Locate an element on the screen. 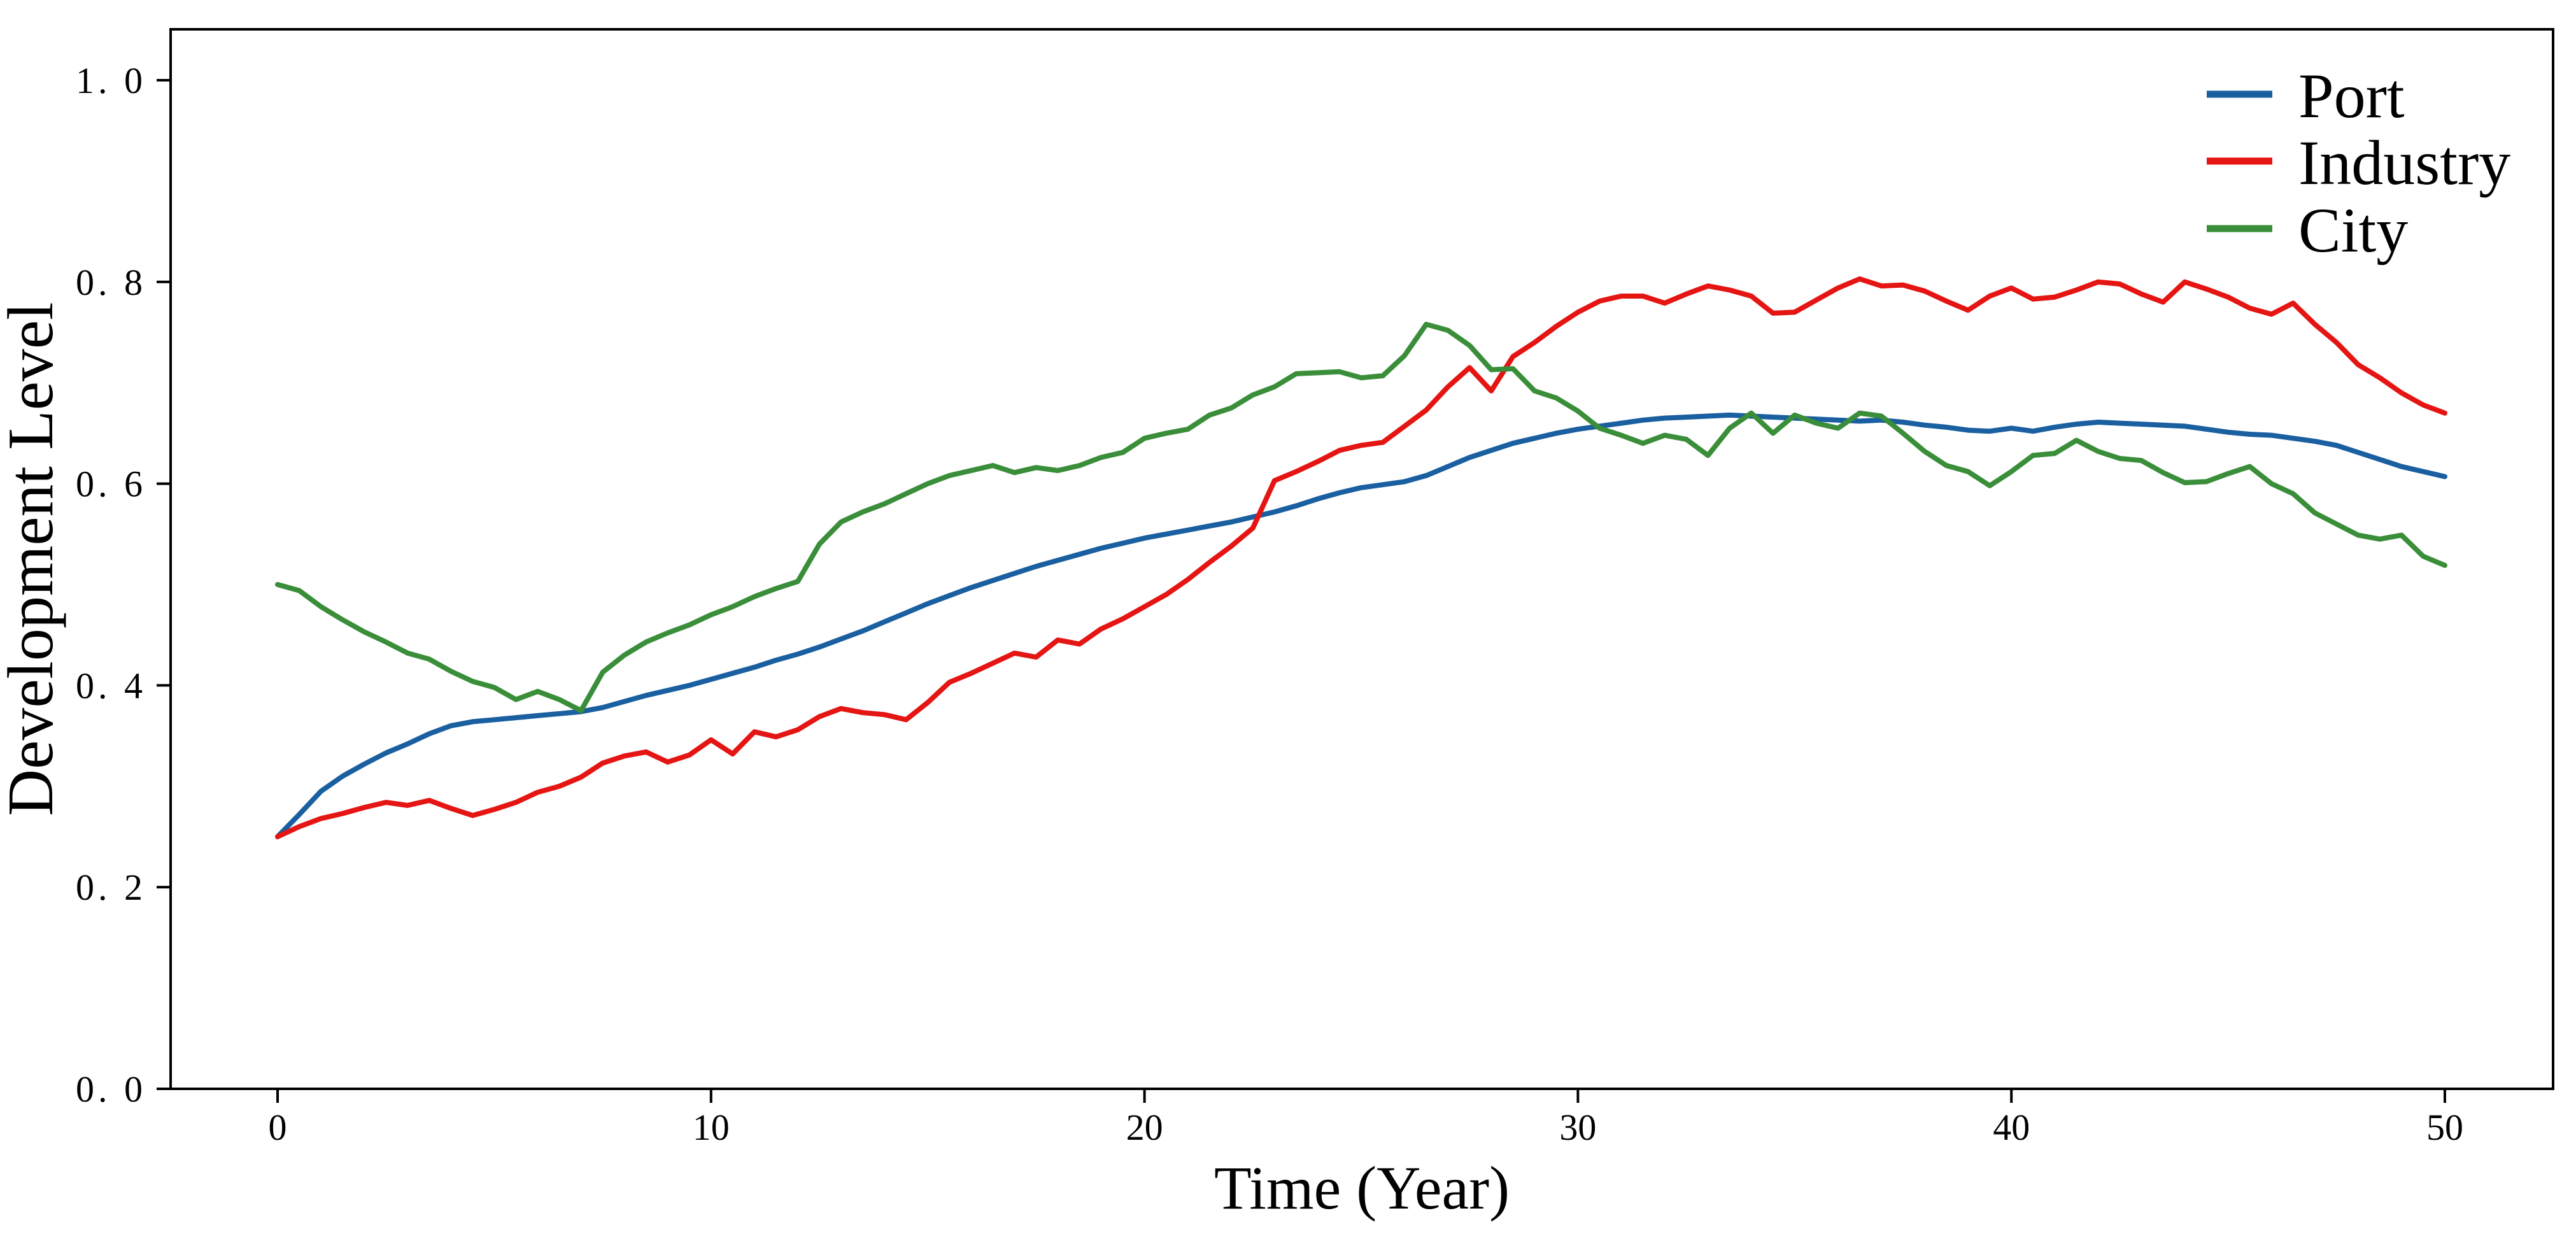 This screenshot has height=1234, width=2576. y-tick-label: 0. 6 is located at coordinates (111, 484).